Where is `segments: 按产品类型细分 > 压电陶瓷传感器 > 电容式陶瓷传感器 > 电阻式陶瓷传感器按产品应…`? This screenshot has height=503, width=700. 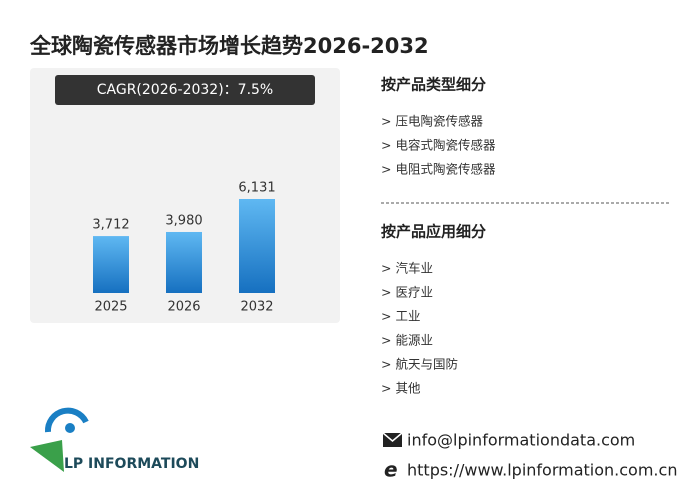
segments: 按产品类型细分 > 压电陶瓷传感器 > 电容式陶瓷传感器 > 电阻式陶瓷传感器按产品应… is located at coordinates (438, 236).